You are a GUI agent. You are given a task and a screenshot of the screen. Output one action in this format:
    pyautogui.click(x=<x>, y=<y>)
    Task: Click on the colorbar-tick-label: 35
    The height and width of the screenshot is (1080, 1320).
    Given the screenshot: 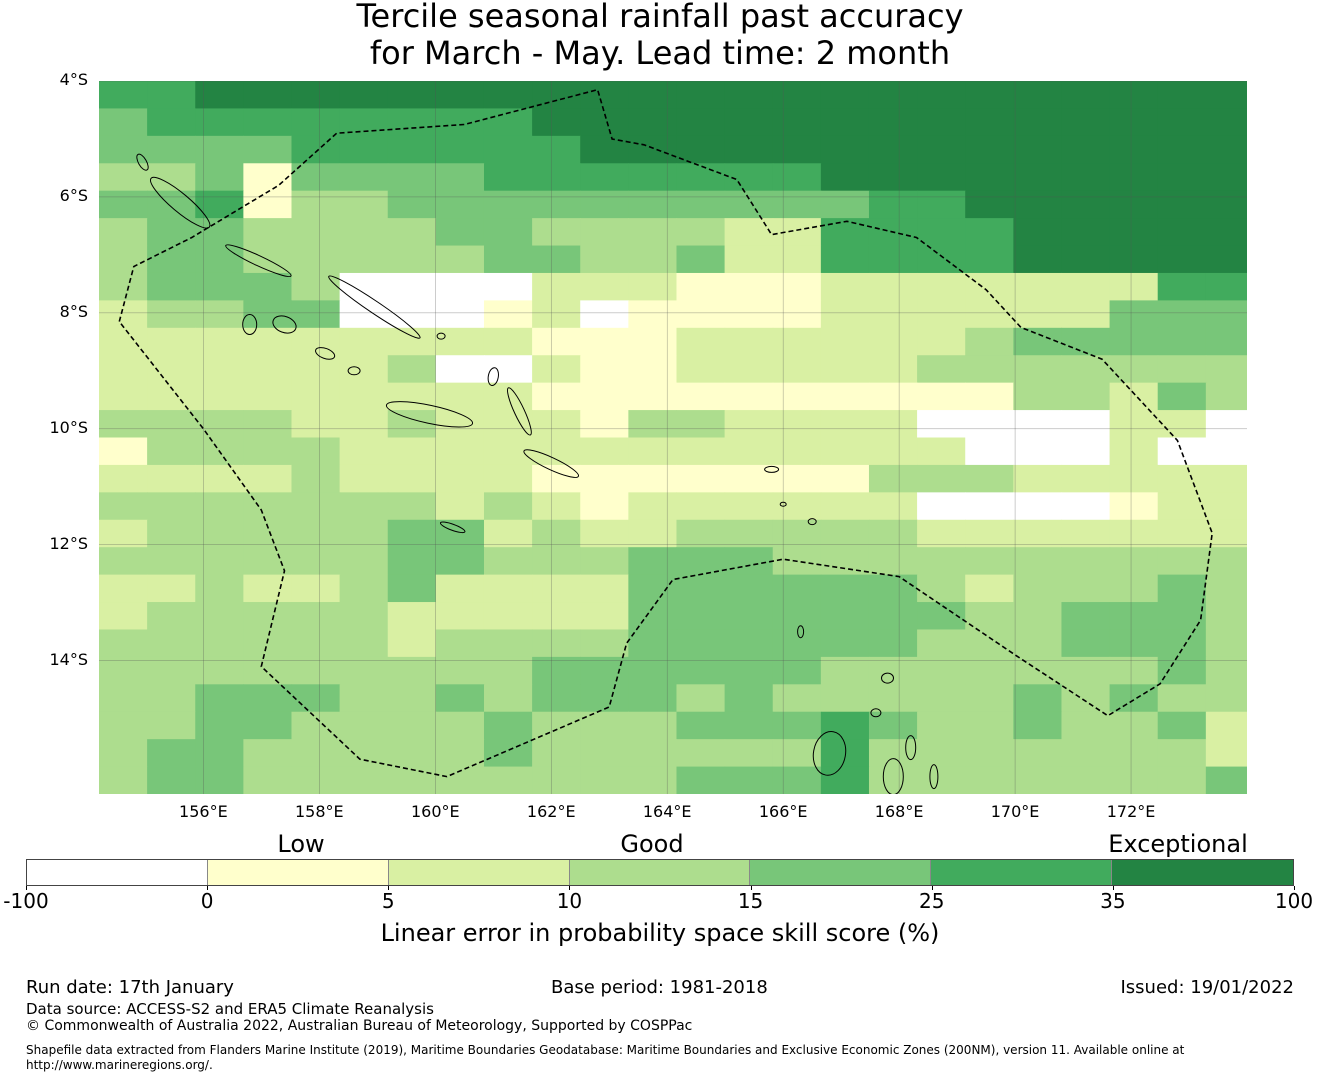 What is the action you would take?
    pyautogui.click(x=1113, y=901)
    